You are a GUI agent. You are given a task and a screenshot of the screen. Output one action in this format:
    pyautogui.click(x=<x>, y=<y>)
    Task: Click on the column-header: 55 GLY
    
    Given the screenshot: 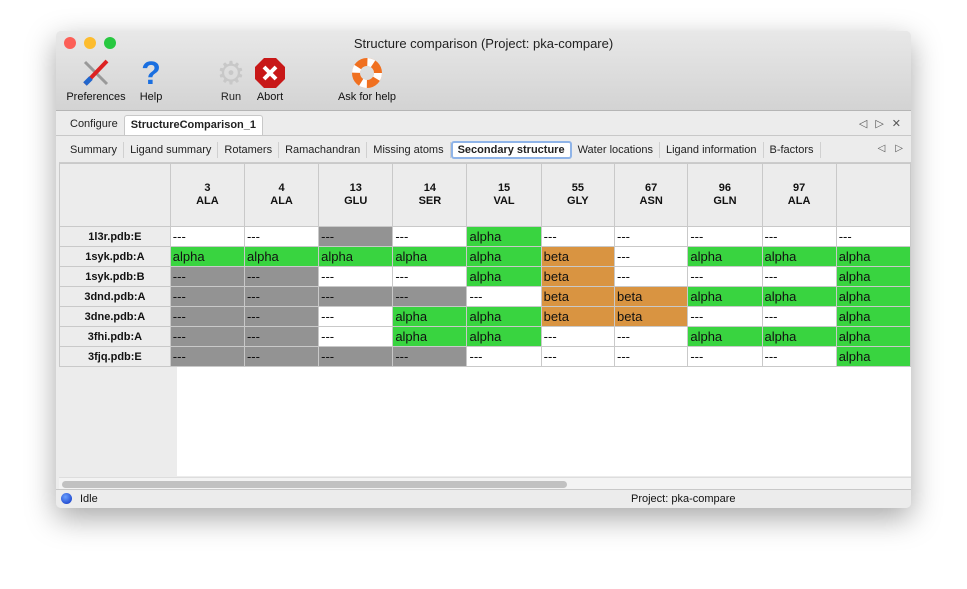 What is the action you would take?
    pyautogui.click(x=578, y=195)
    